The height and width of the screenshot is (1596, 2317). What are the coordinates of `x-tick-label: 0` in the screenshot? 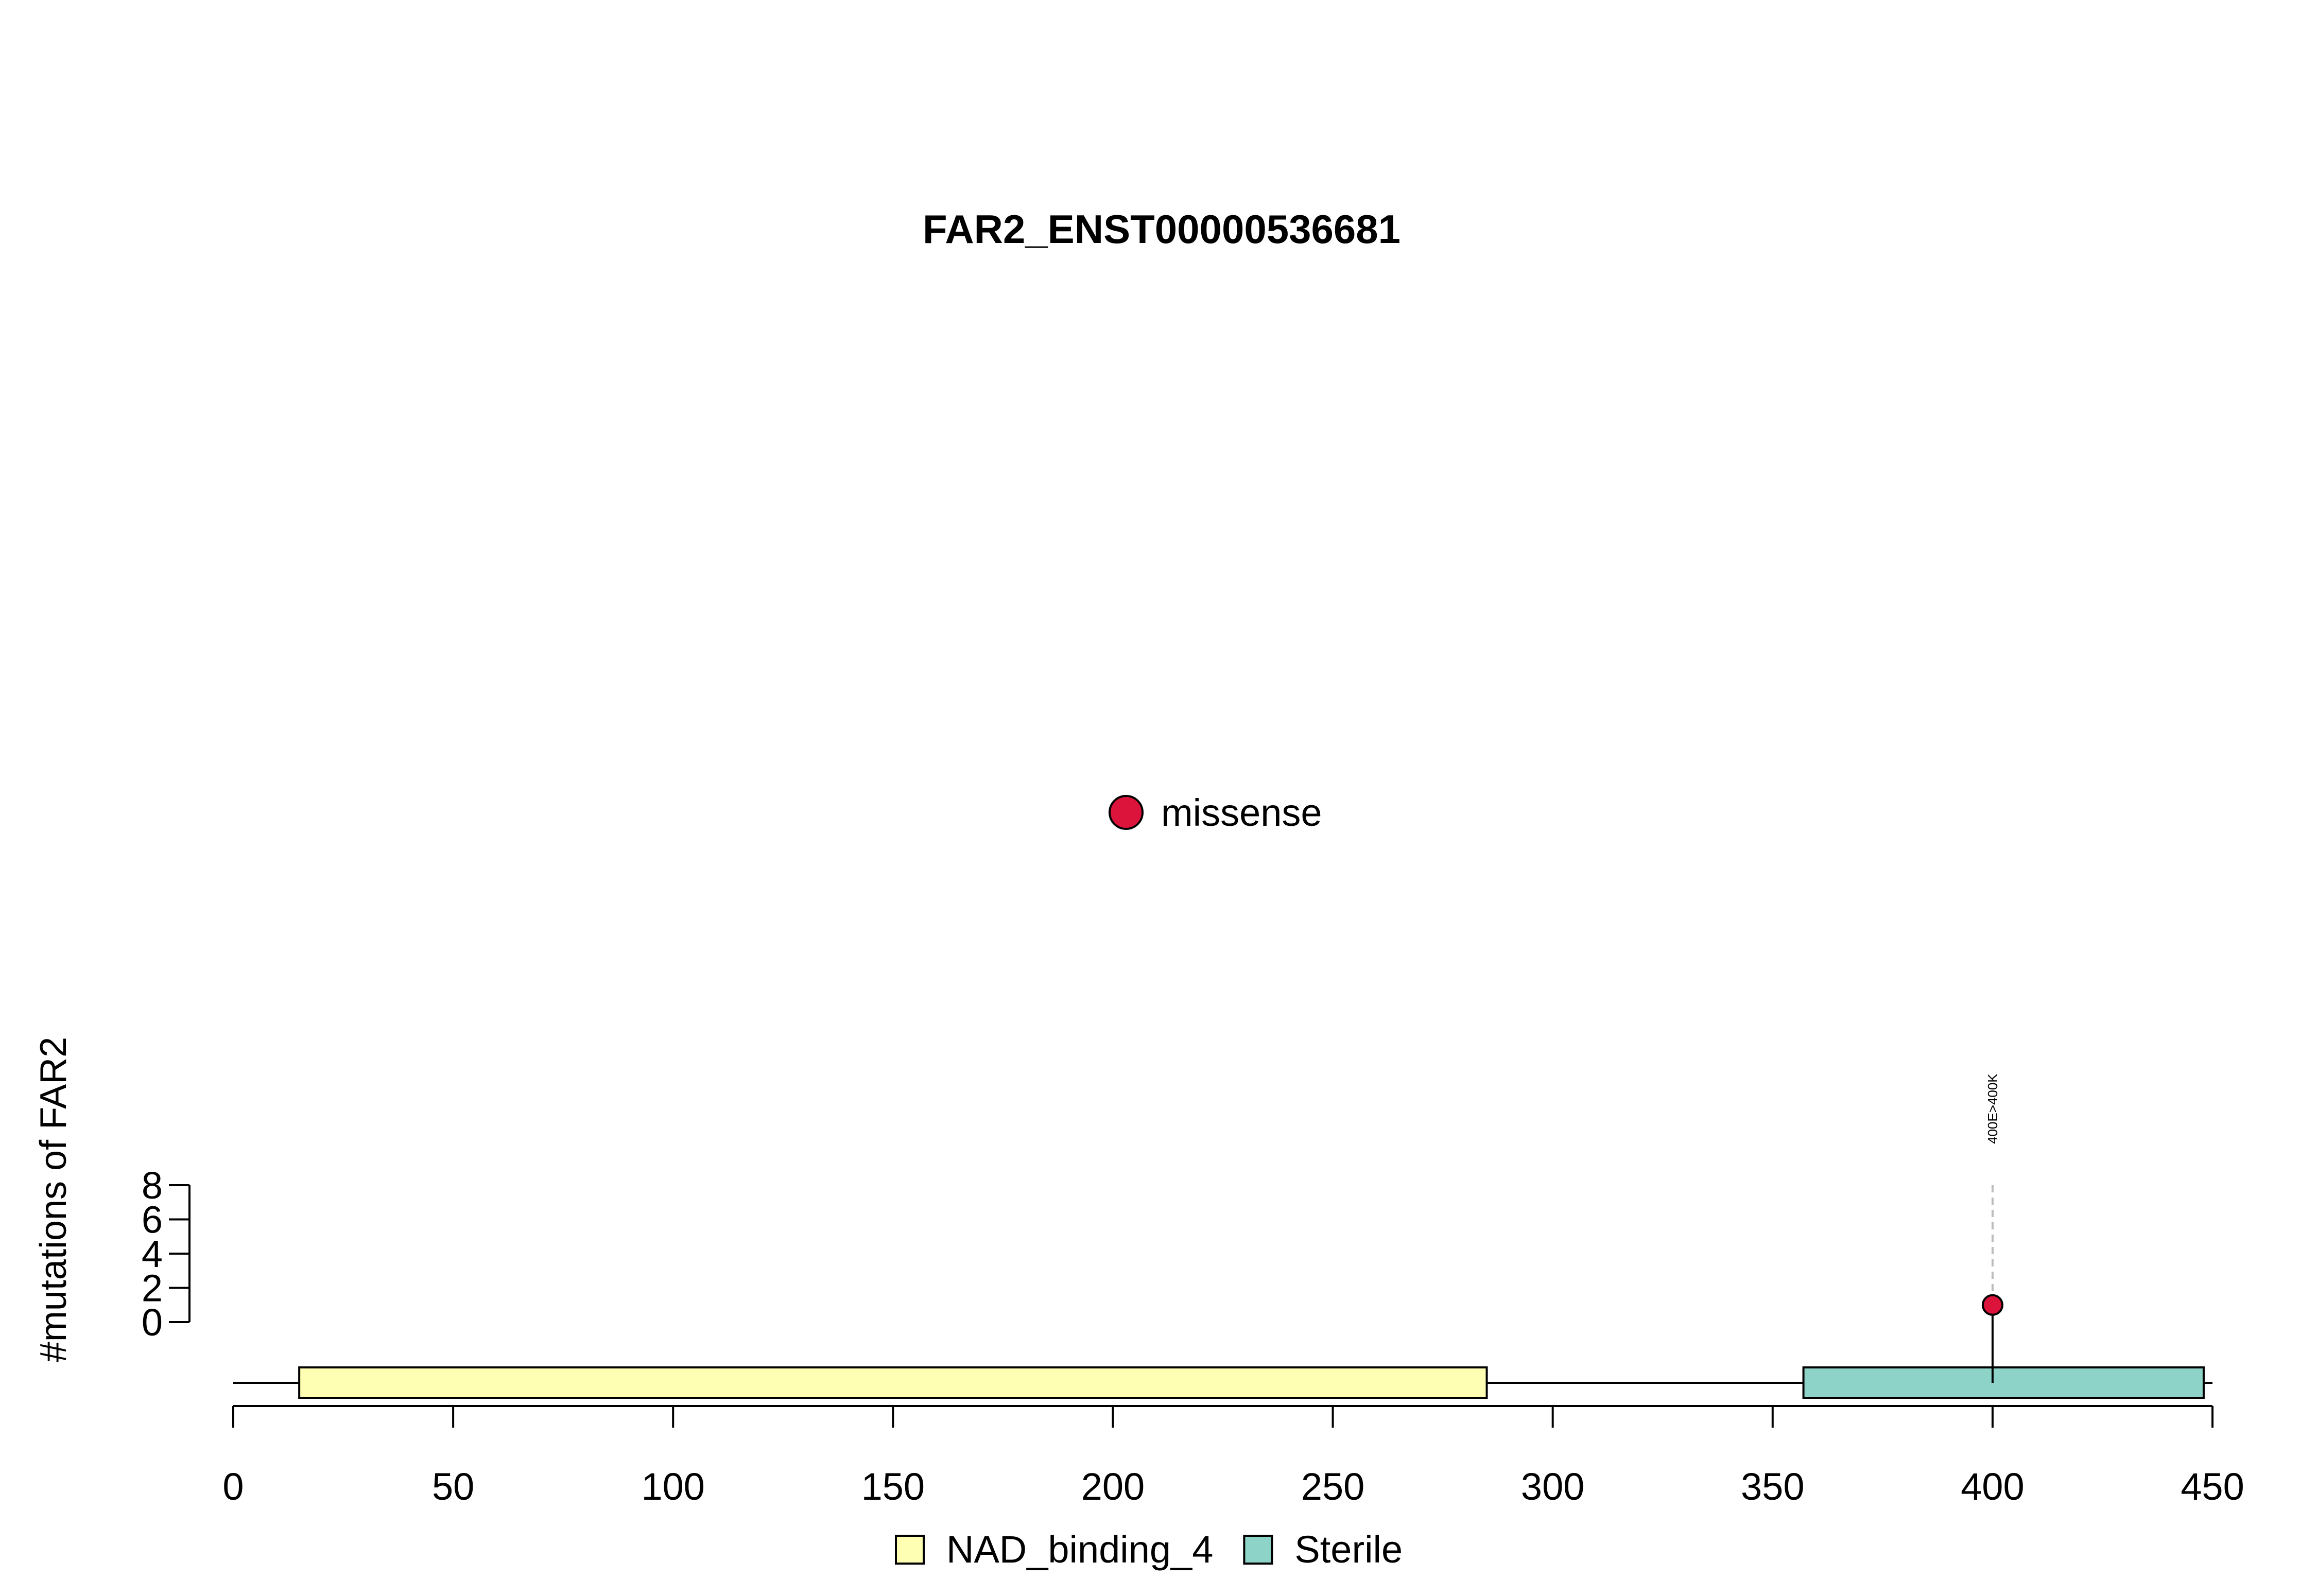 It's located at (233, 1487).